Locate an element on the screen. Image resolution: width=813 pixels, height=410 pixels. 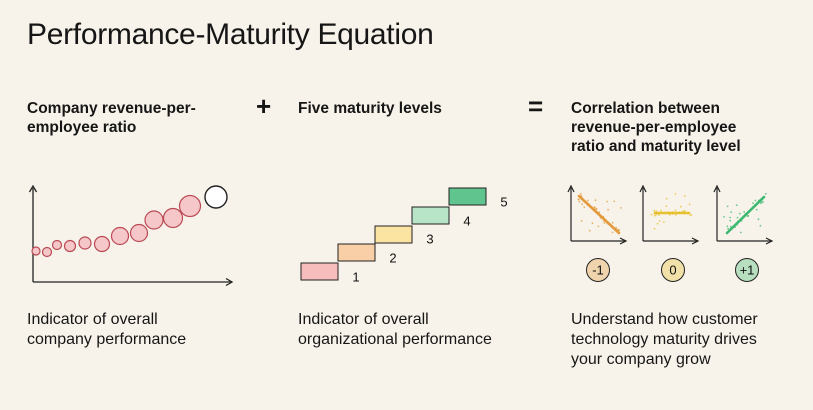
maturity-column-heading: Five maturity levels is located at coordinates (370, 108).